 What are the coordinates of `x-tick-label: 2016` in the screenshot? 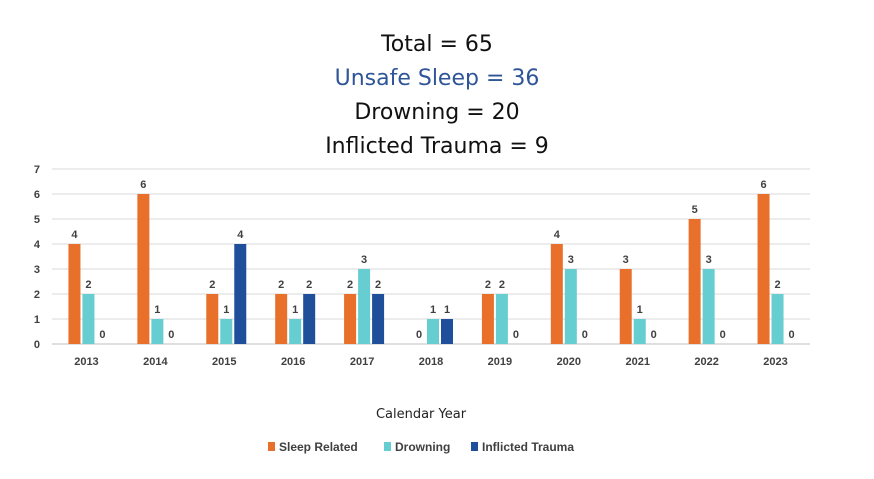 It's located at (293, 362).